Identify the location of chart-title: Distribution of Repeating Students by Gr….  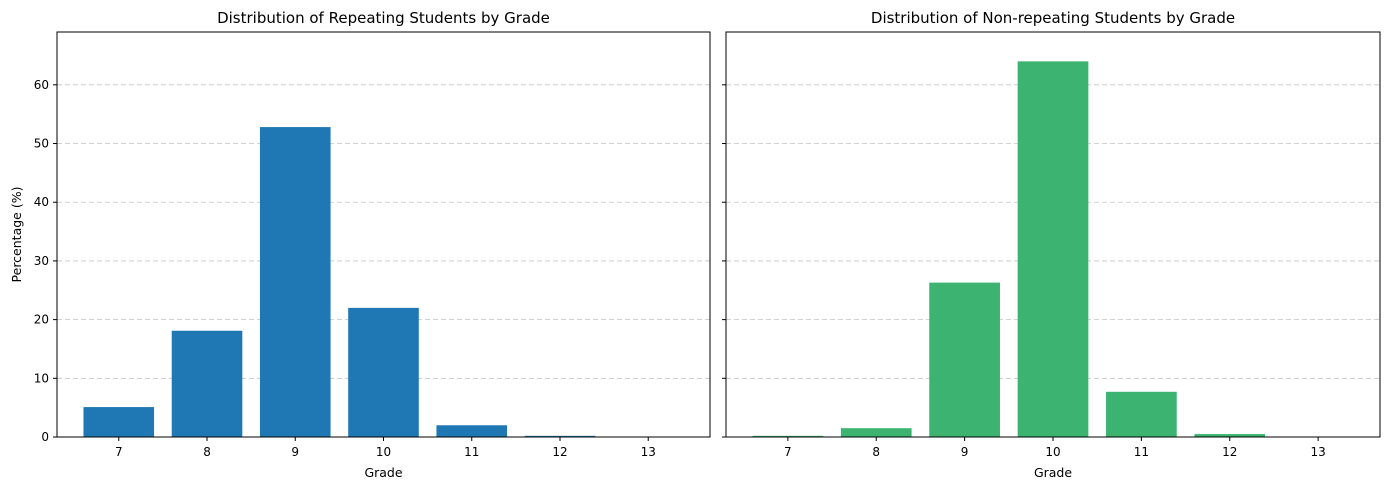
(383, 18).